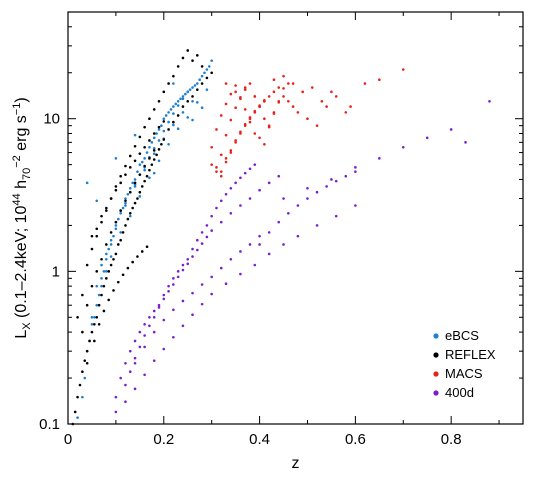 This screenshot has width=533, height=479. Describe the element at coordinates (464, 364) in the screenshot. I see `legend: eBCS REFLEX MACS 400d` at that location.